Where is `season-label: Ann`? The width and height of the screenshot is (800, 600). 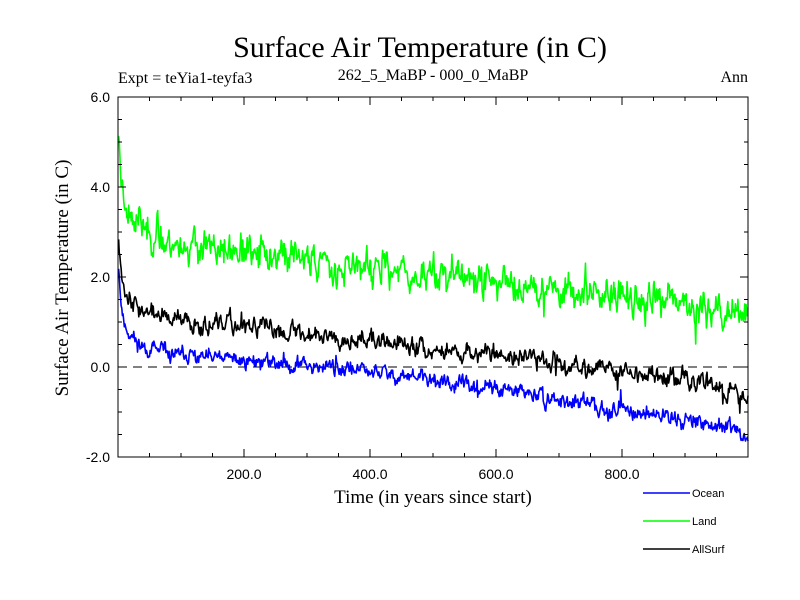 season-label: Ann is located at coordinates (734, 77).